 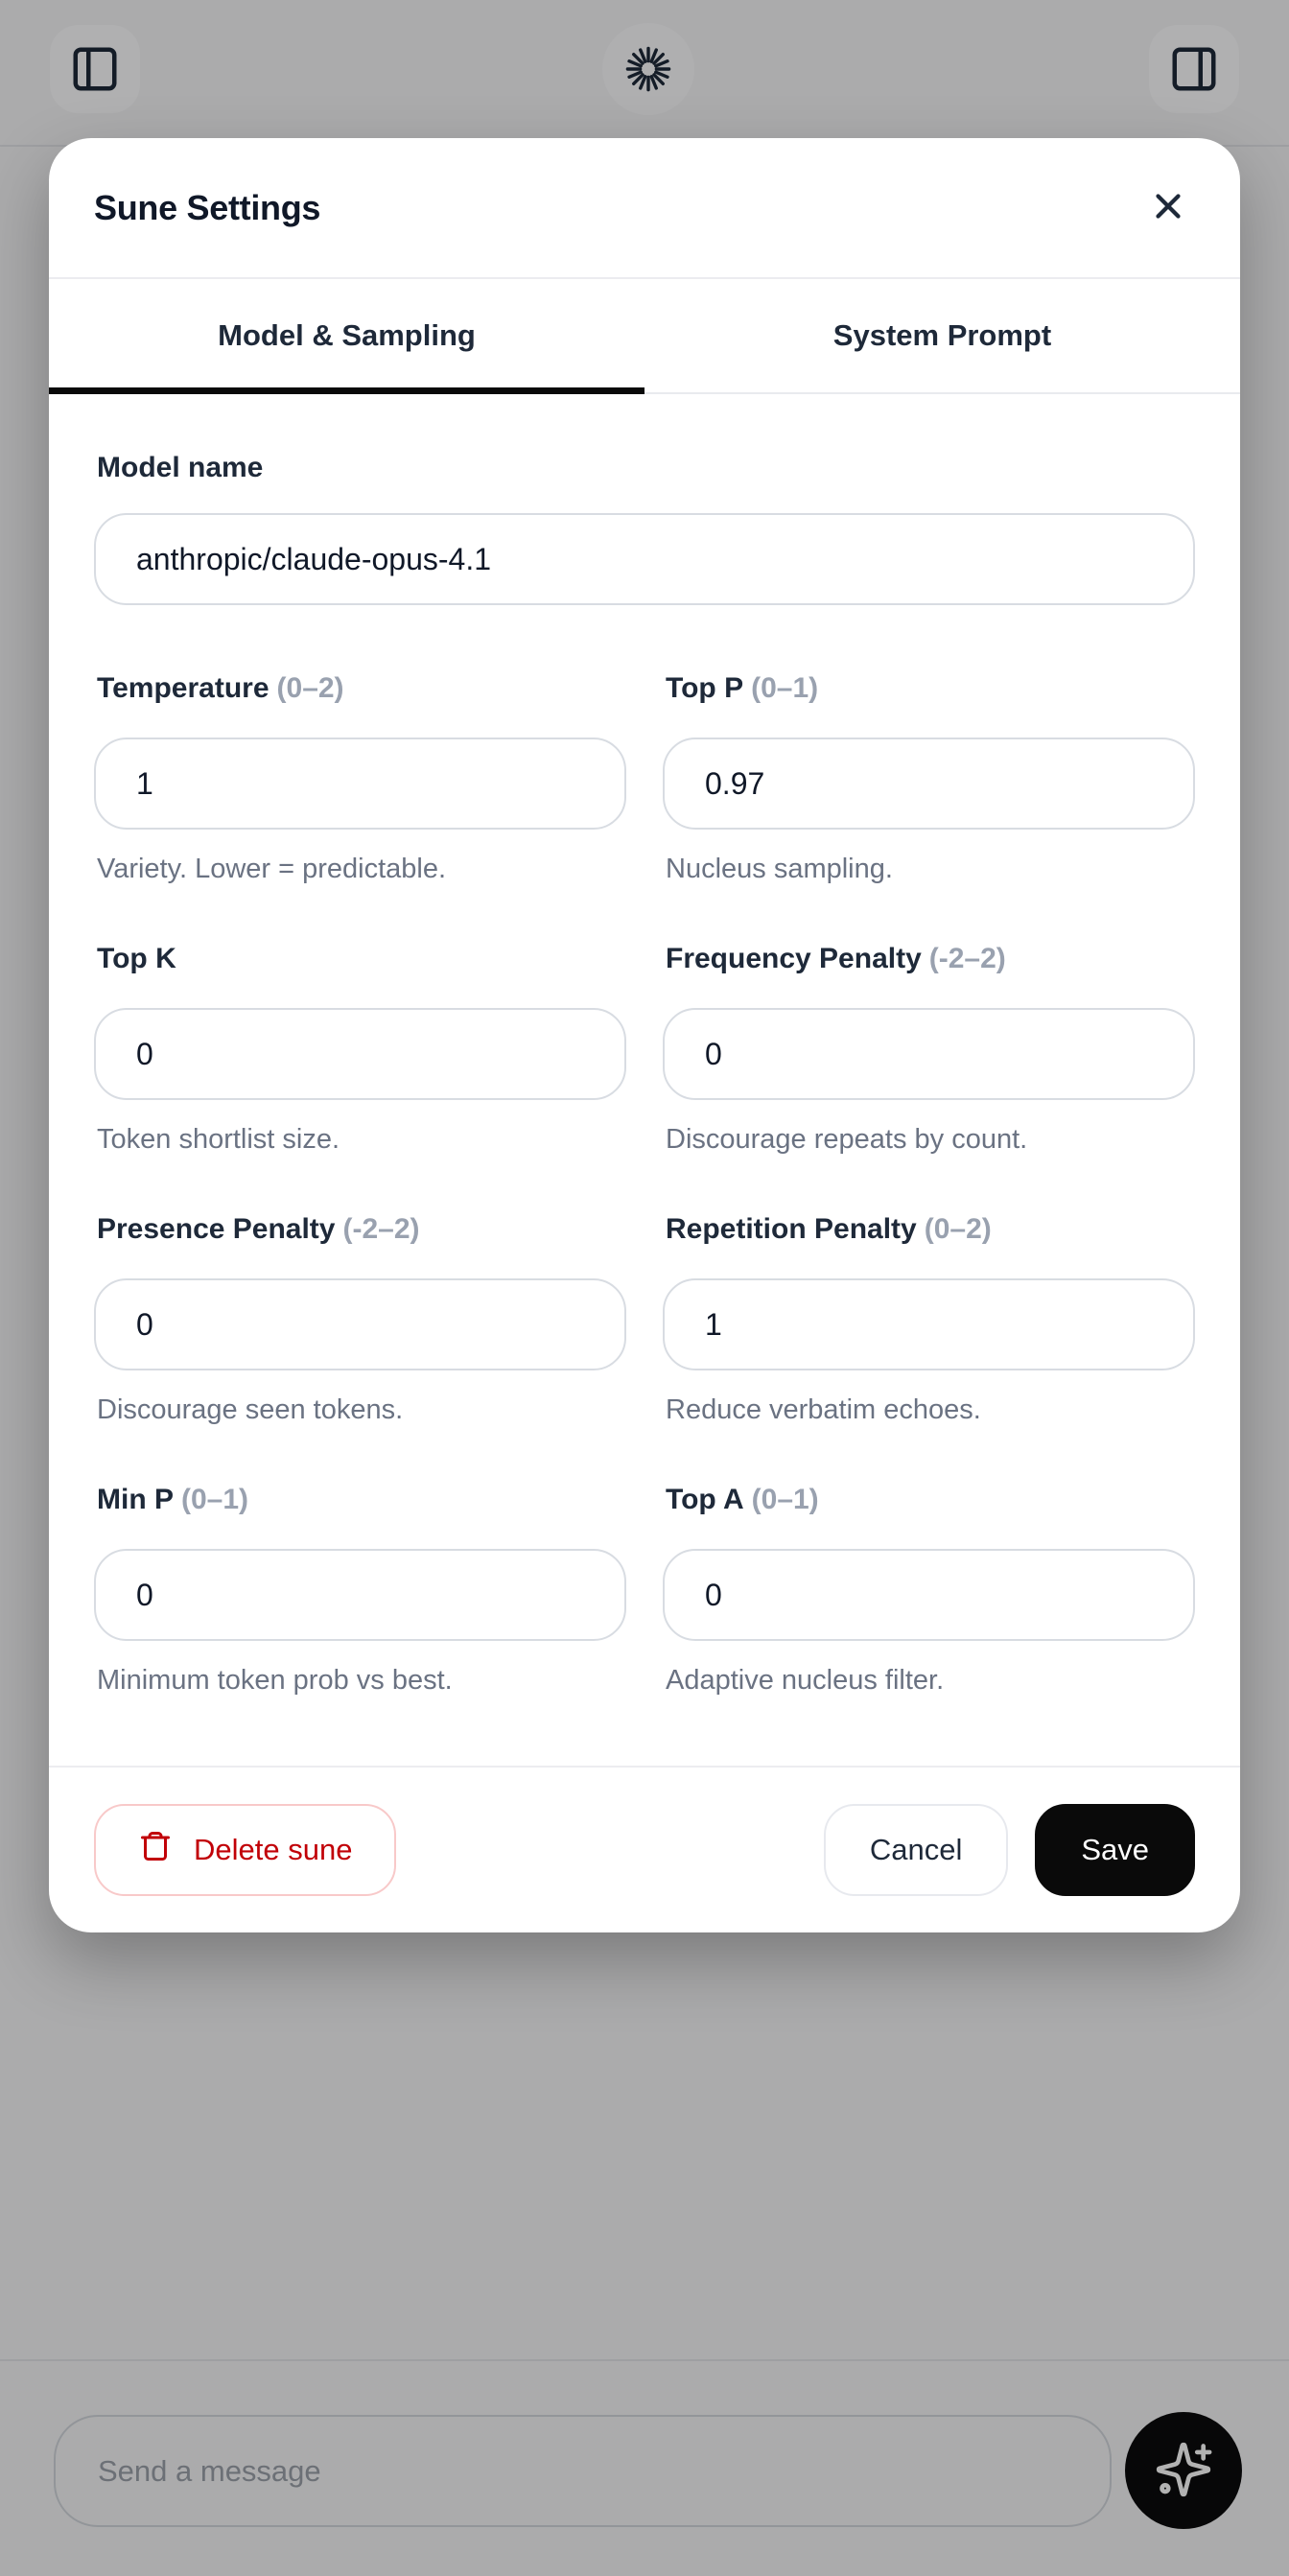 I want to click on field-helper: Nucleus sampling., so click(x=779, y=869).